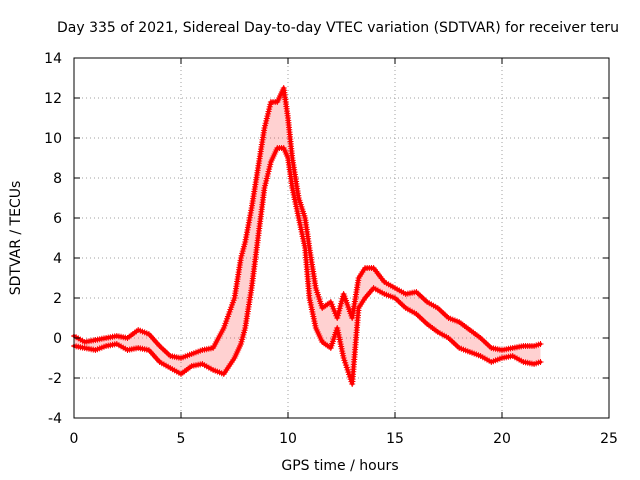 The width and height of the screenshot is (640, 480). Describe the element at coordinates (53, 139) in the screenshot. I see `y-tick-label: 10` at that location.